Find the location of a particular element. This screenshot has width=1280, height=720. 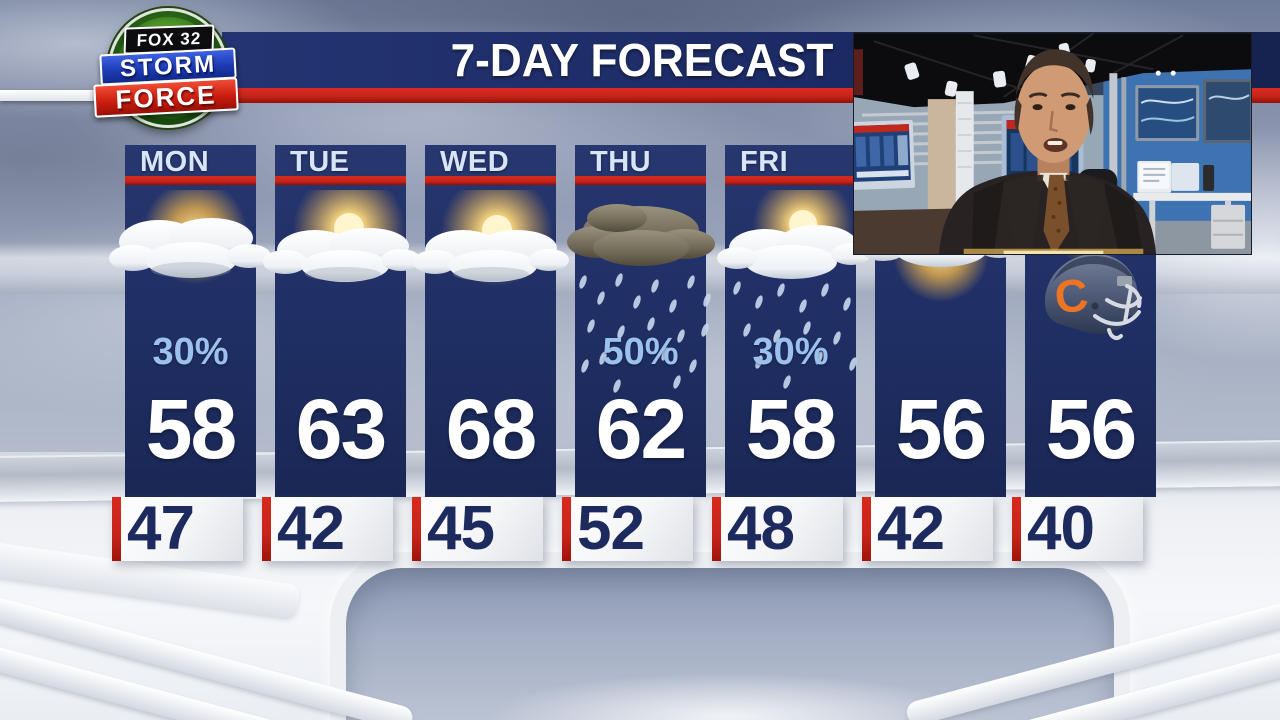

low-temp: 47 is located at coordinates (161, 528).